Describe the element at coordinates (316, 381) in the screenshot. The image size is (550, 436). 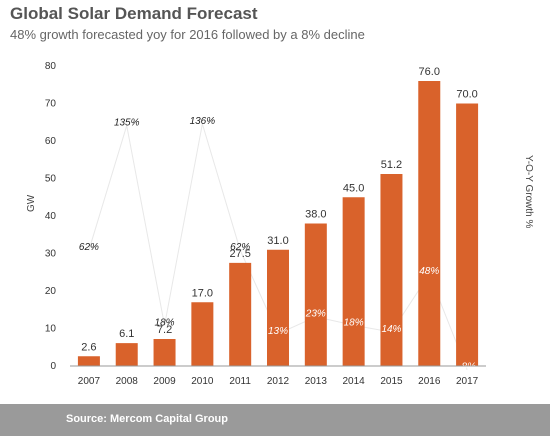
I see `x-tick-label: 2013` at that location.